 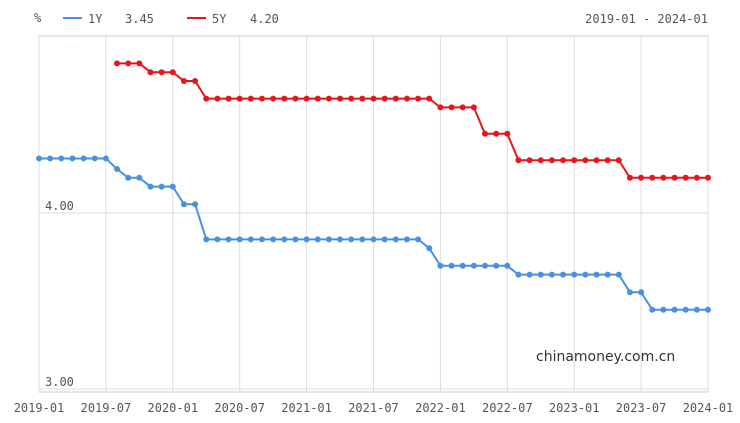 What do you see at coordinates (440, 408) in the screenshot?
I see `x-tick-label: 2022-01` at bounding box center [440, 408].